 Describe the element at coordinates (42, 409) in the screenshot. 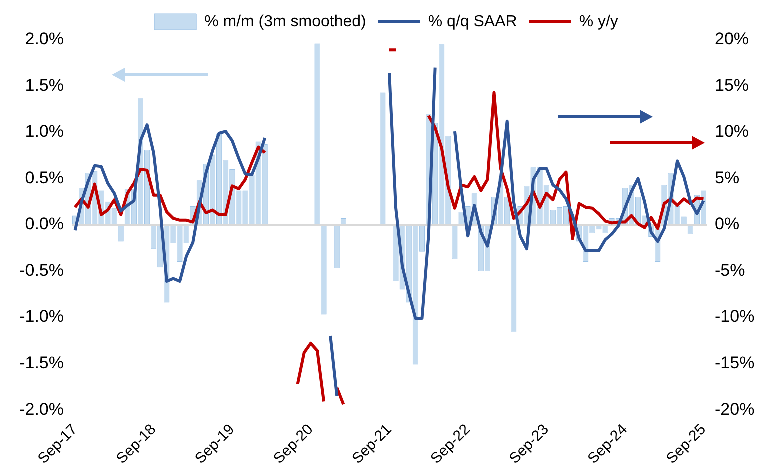

I see `y-tick-label: -2.0%` at that location.